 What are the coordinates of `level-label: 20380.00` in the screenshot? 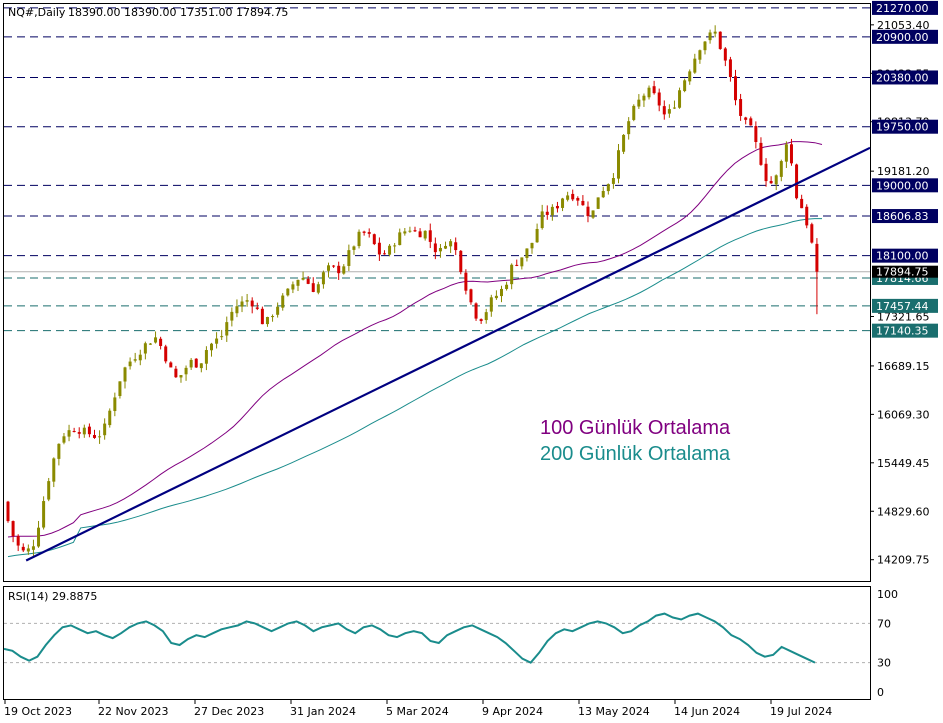 It's located at (905, 77).